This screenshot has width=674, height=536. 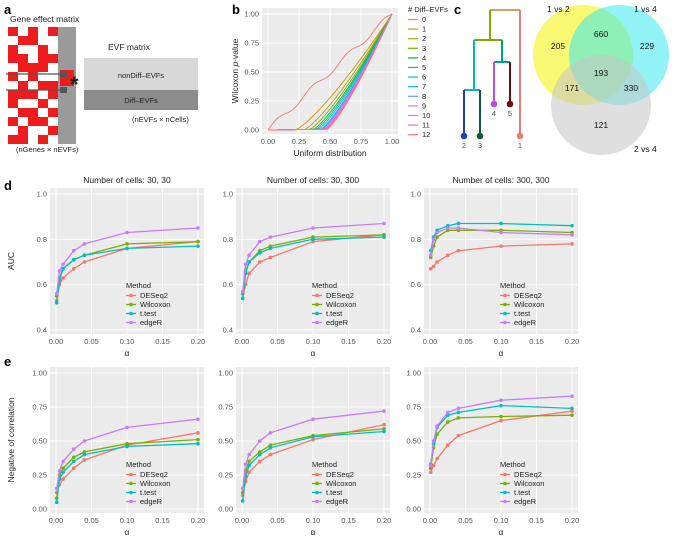 I want to click on auc-ytick: 0.6, so click(x=416, y=284).